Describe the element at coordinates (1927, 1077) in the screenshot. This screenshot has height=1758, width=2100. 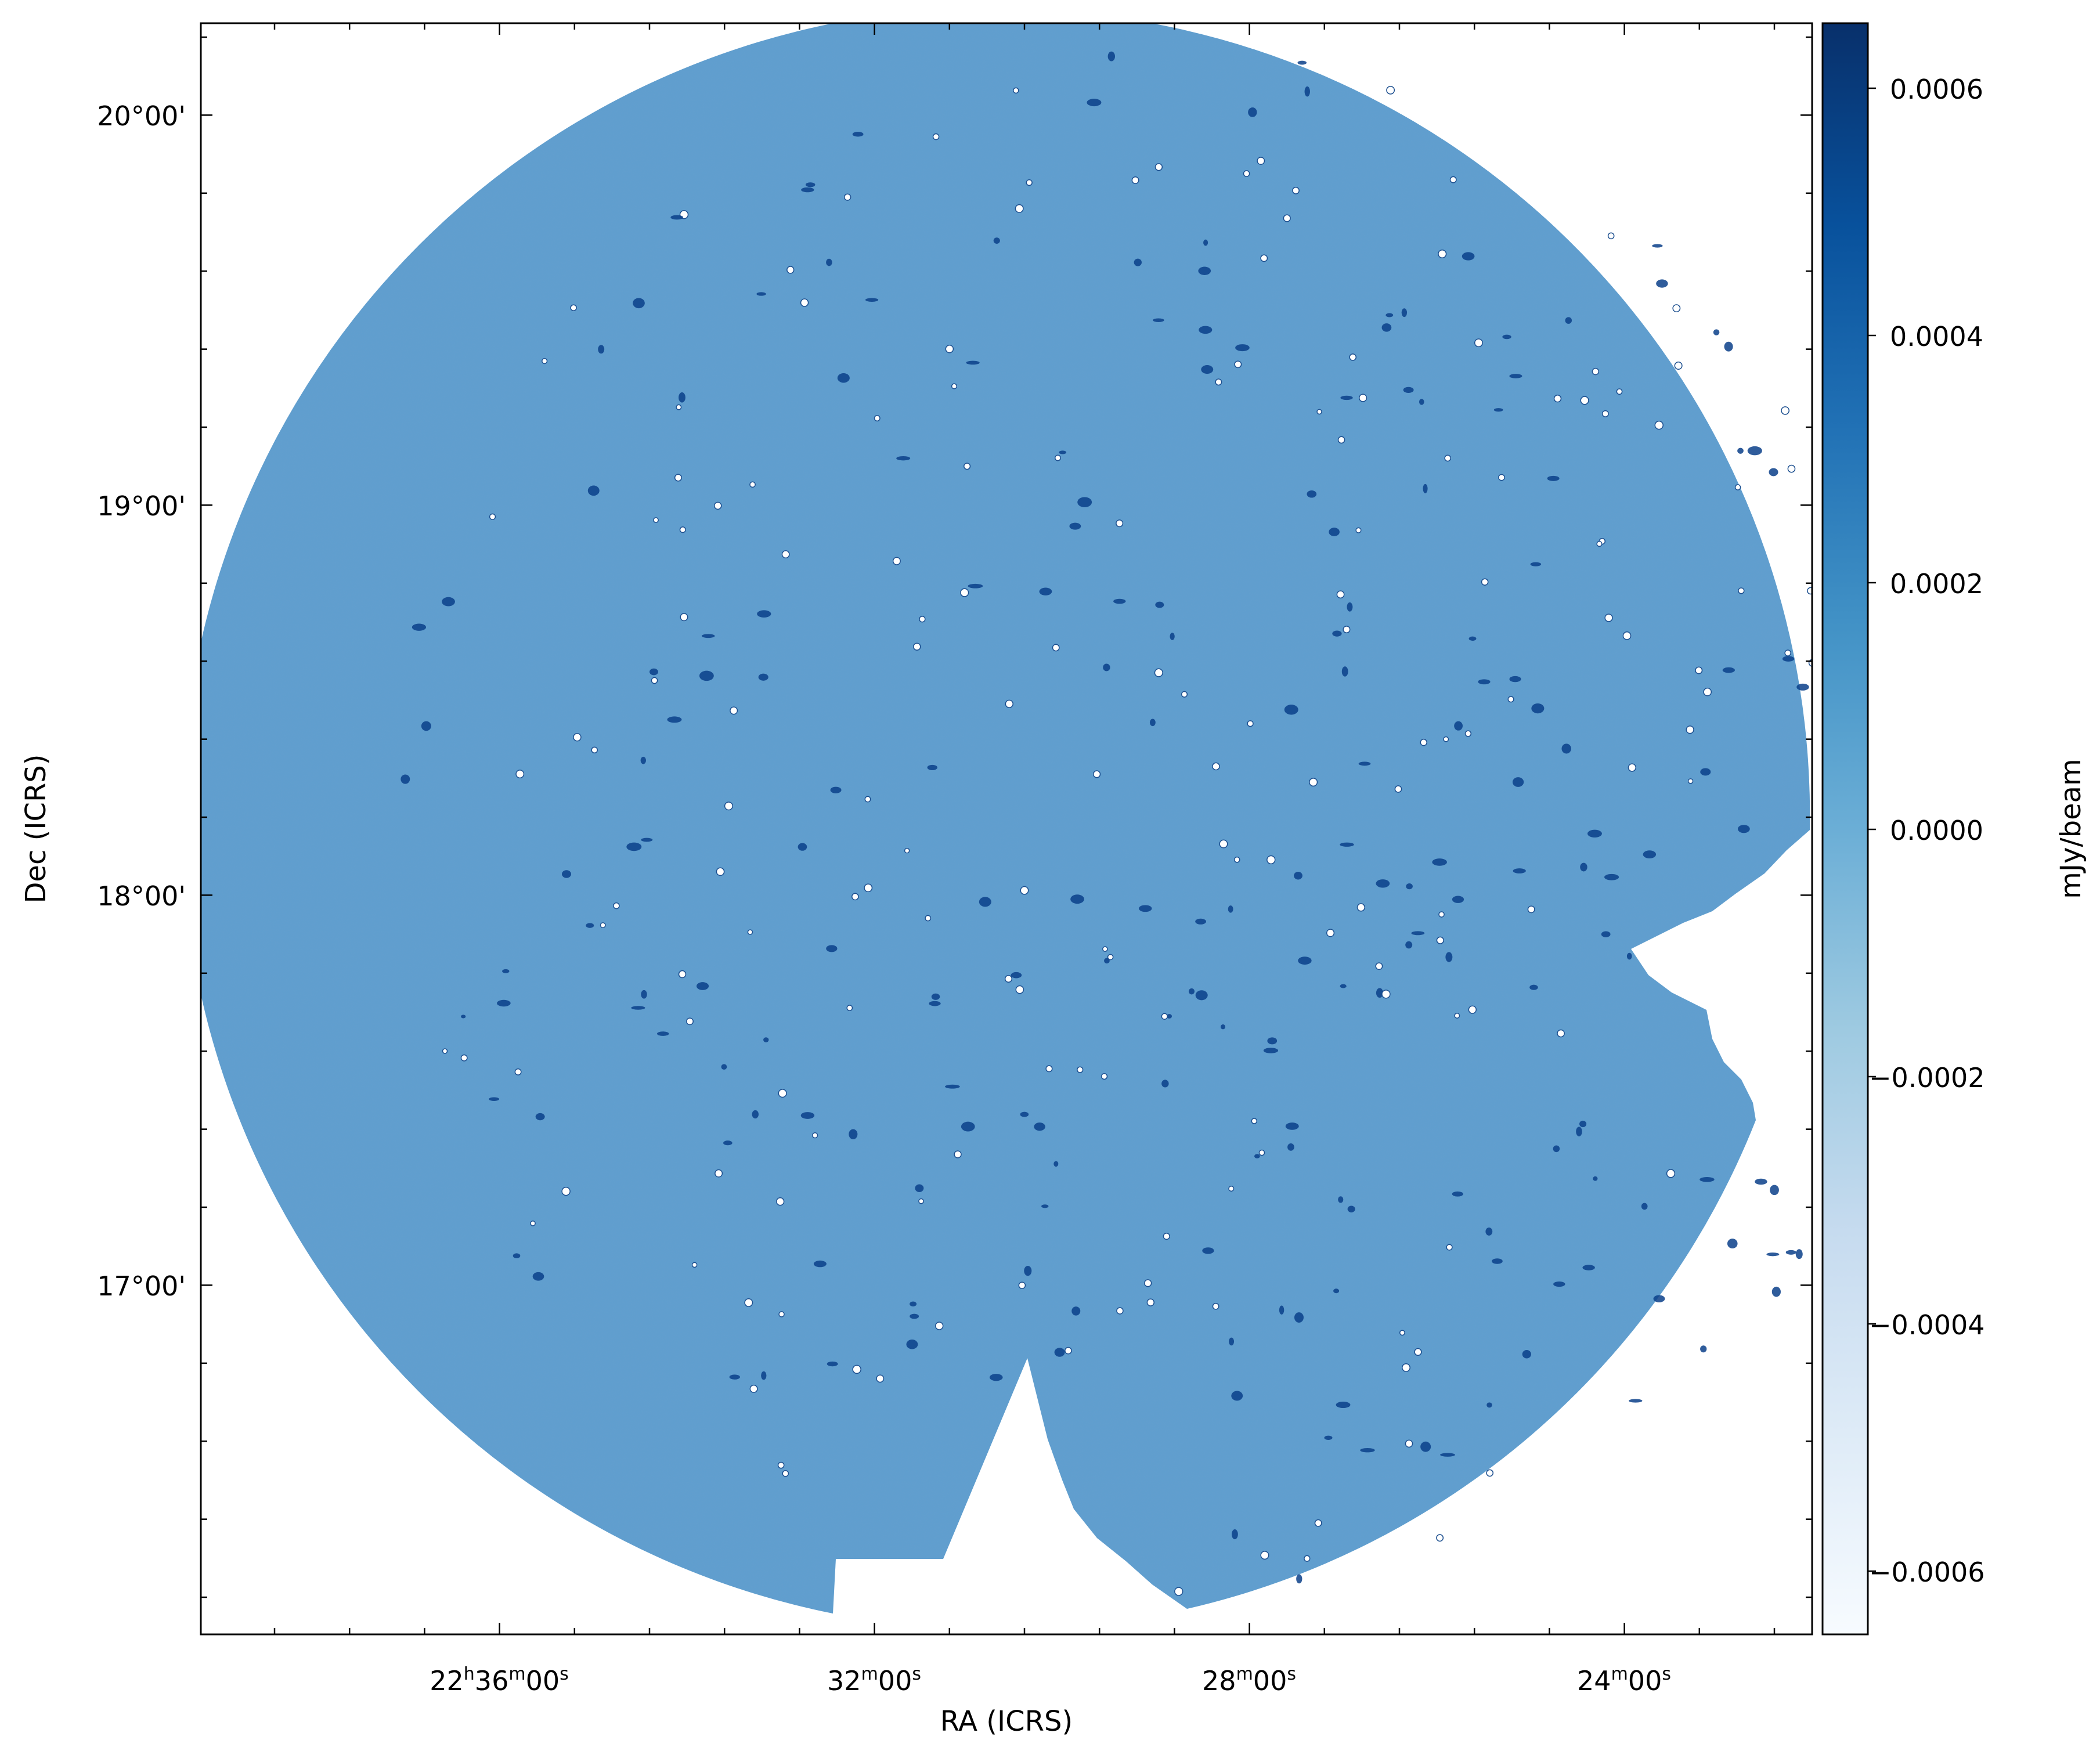
I see `colorbar-tick-label-4: −0.0002` at that location.